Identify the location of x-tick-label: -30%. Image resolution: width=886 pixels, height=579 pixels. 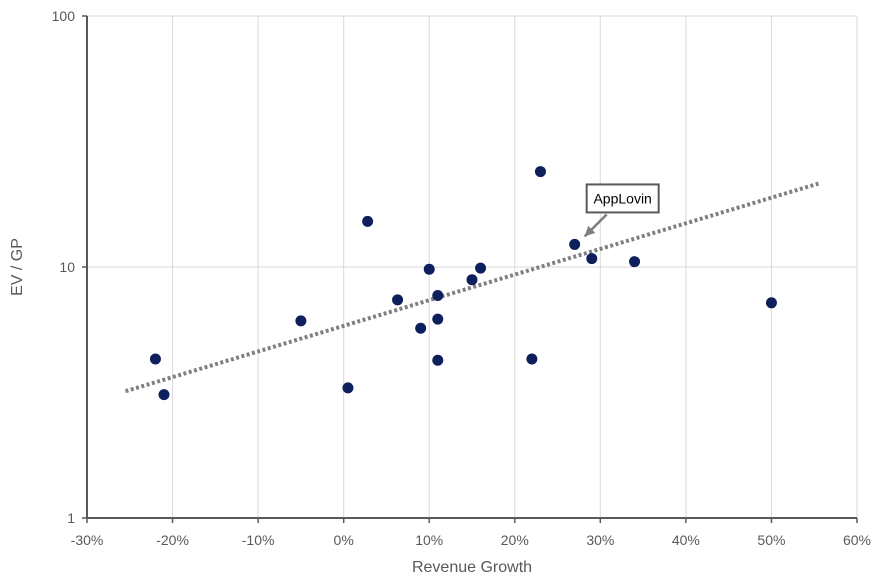
(87, 540).